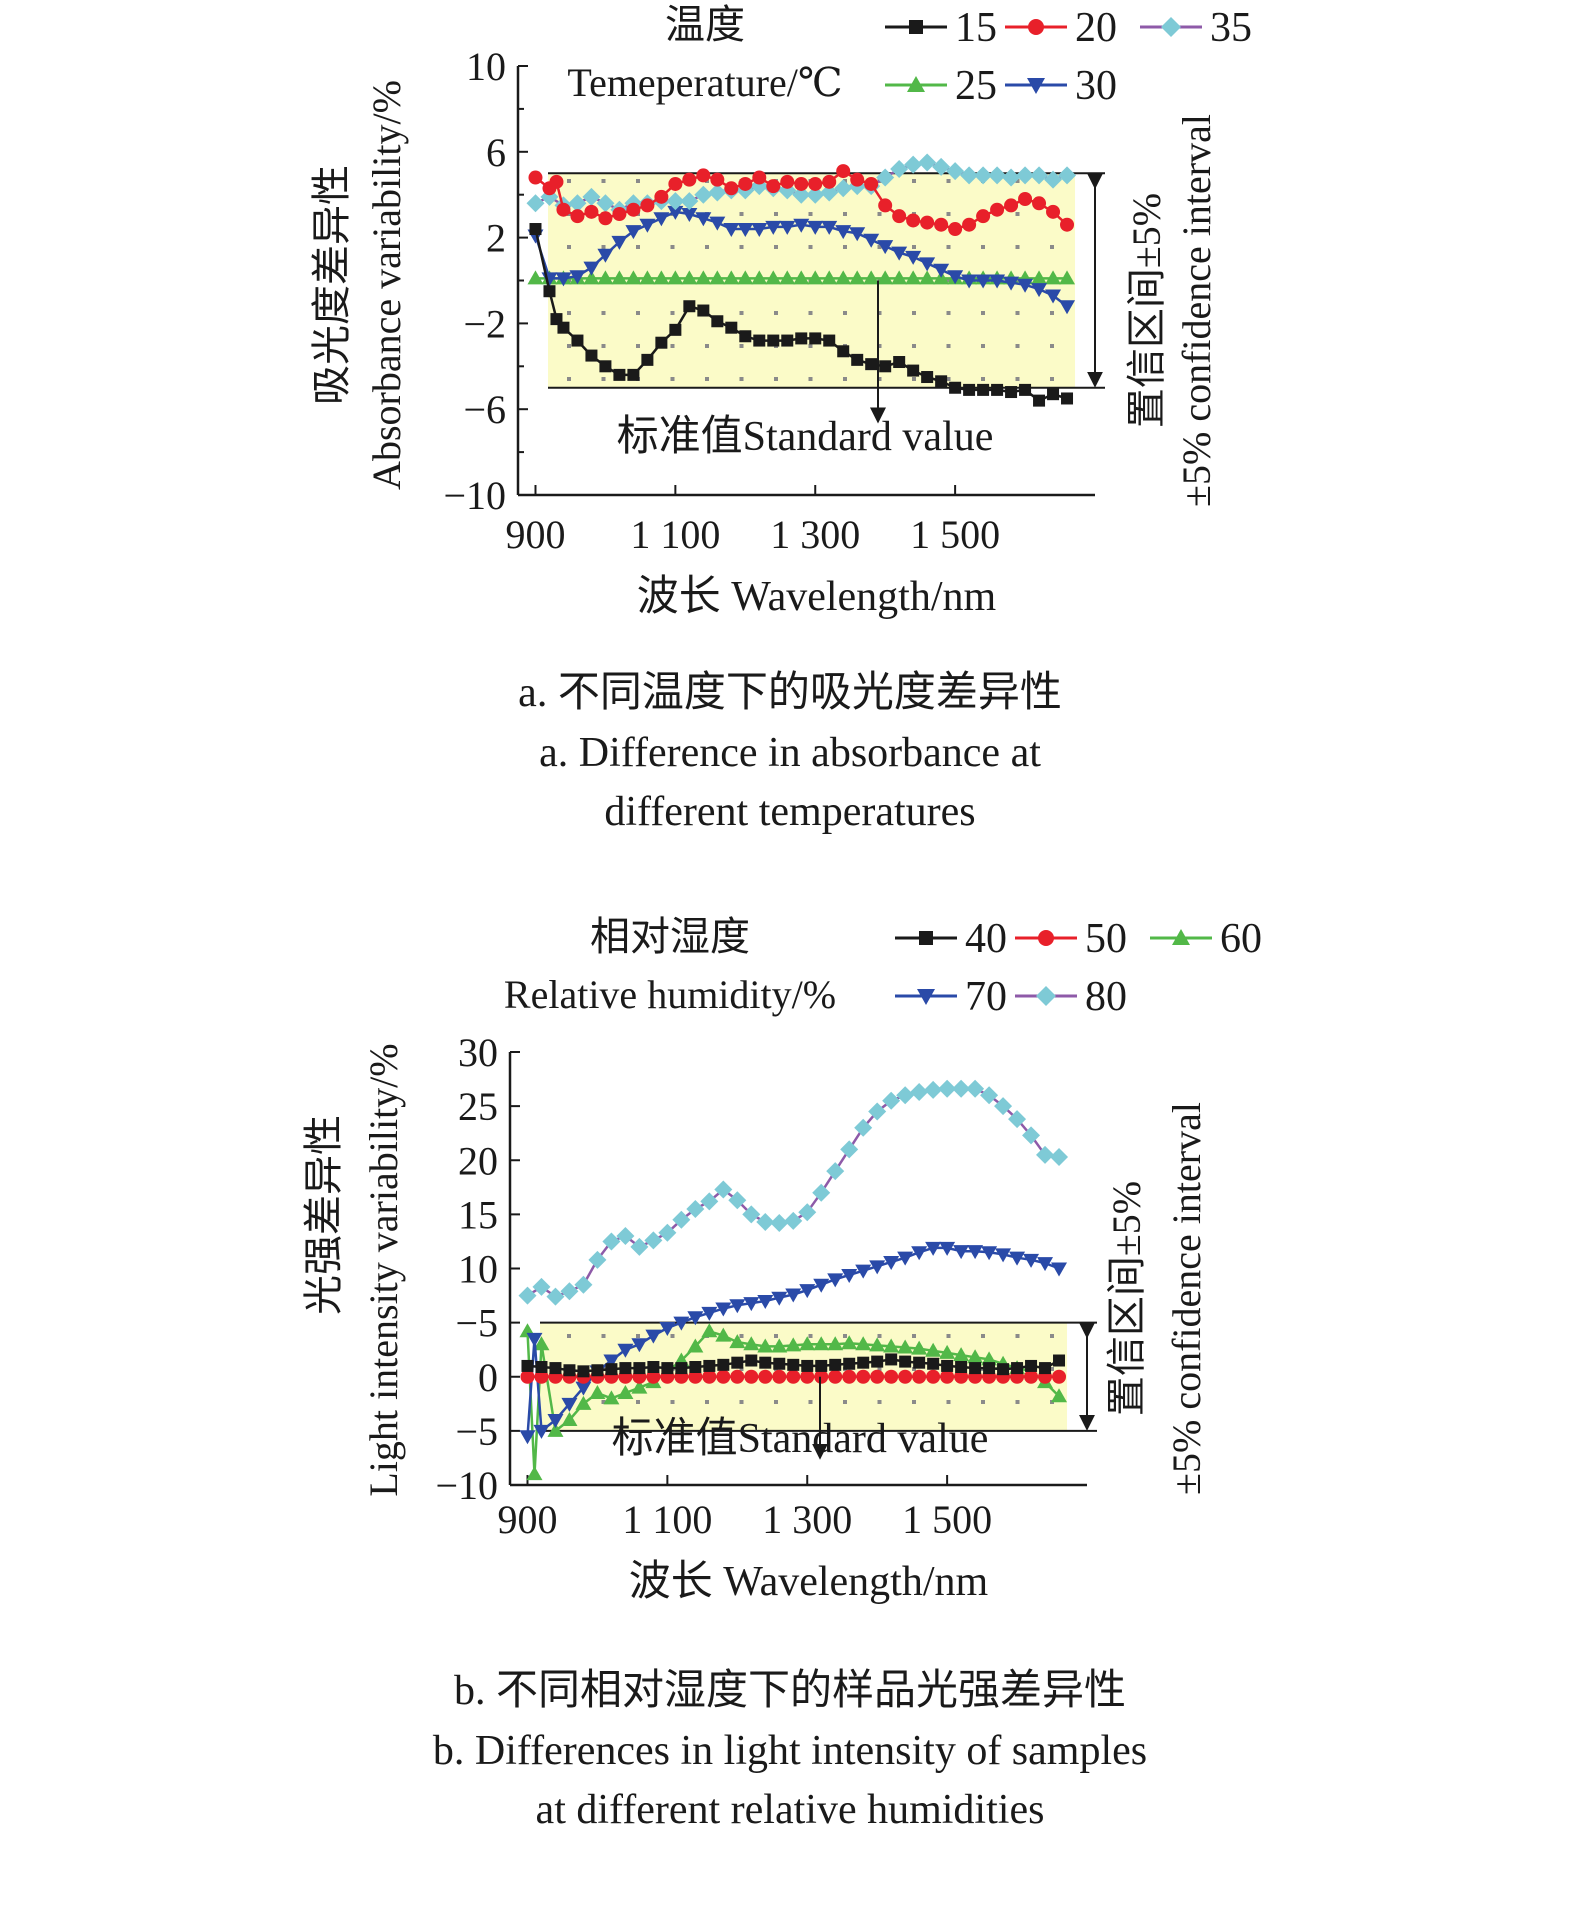 This screenshot has height=1911, width=1575. I want to click on legend-item-30: 30, so click(1061, 86).